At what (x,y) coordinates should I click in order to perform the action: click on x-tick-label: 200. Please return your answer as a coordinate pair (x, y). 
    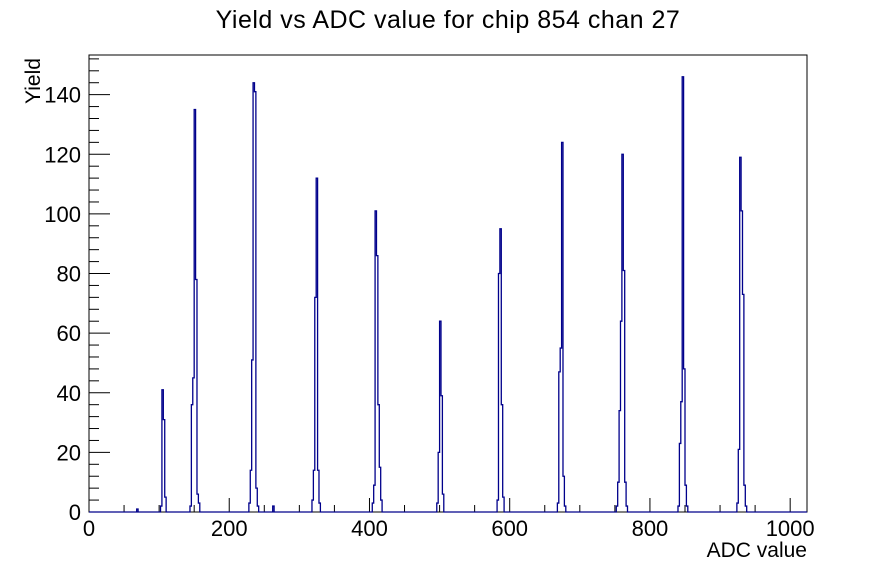
    Looking at the image, I should click on (229, 528).